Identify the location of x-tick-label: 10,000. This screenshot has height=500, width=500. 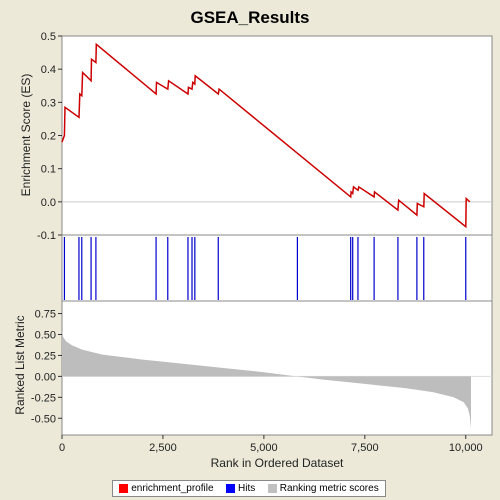
(466, 448).